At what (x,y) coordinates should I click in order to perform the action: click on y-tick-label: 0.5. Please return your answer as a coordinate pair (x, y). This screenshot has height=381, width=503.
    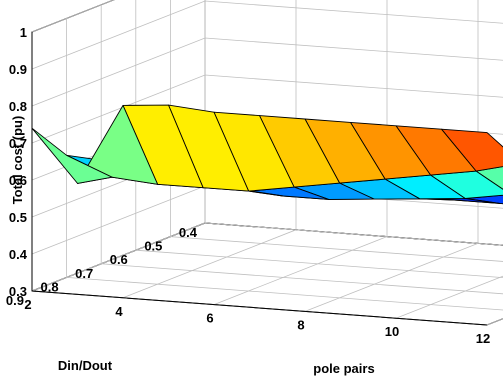
    Looking at the image, I should click on (153, 246).